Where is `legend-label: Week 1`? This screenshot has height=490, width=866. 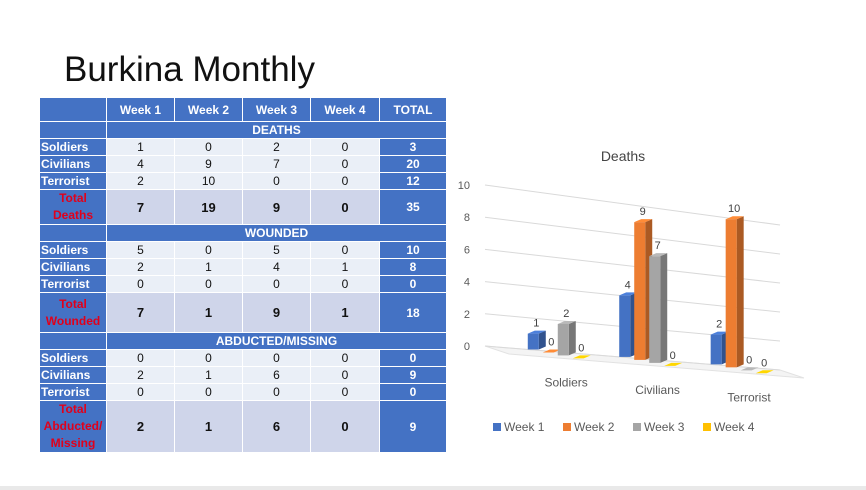
legend-label: Week 1 is located at coordinates (524, 427).